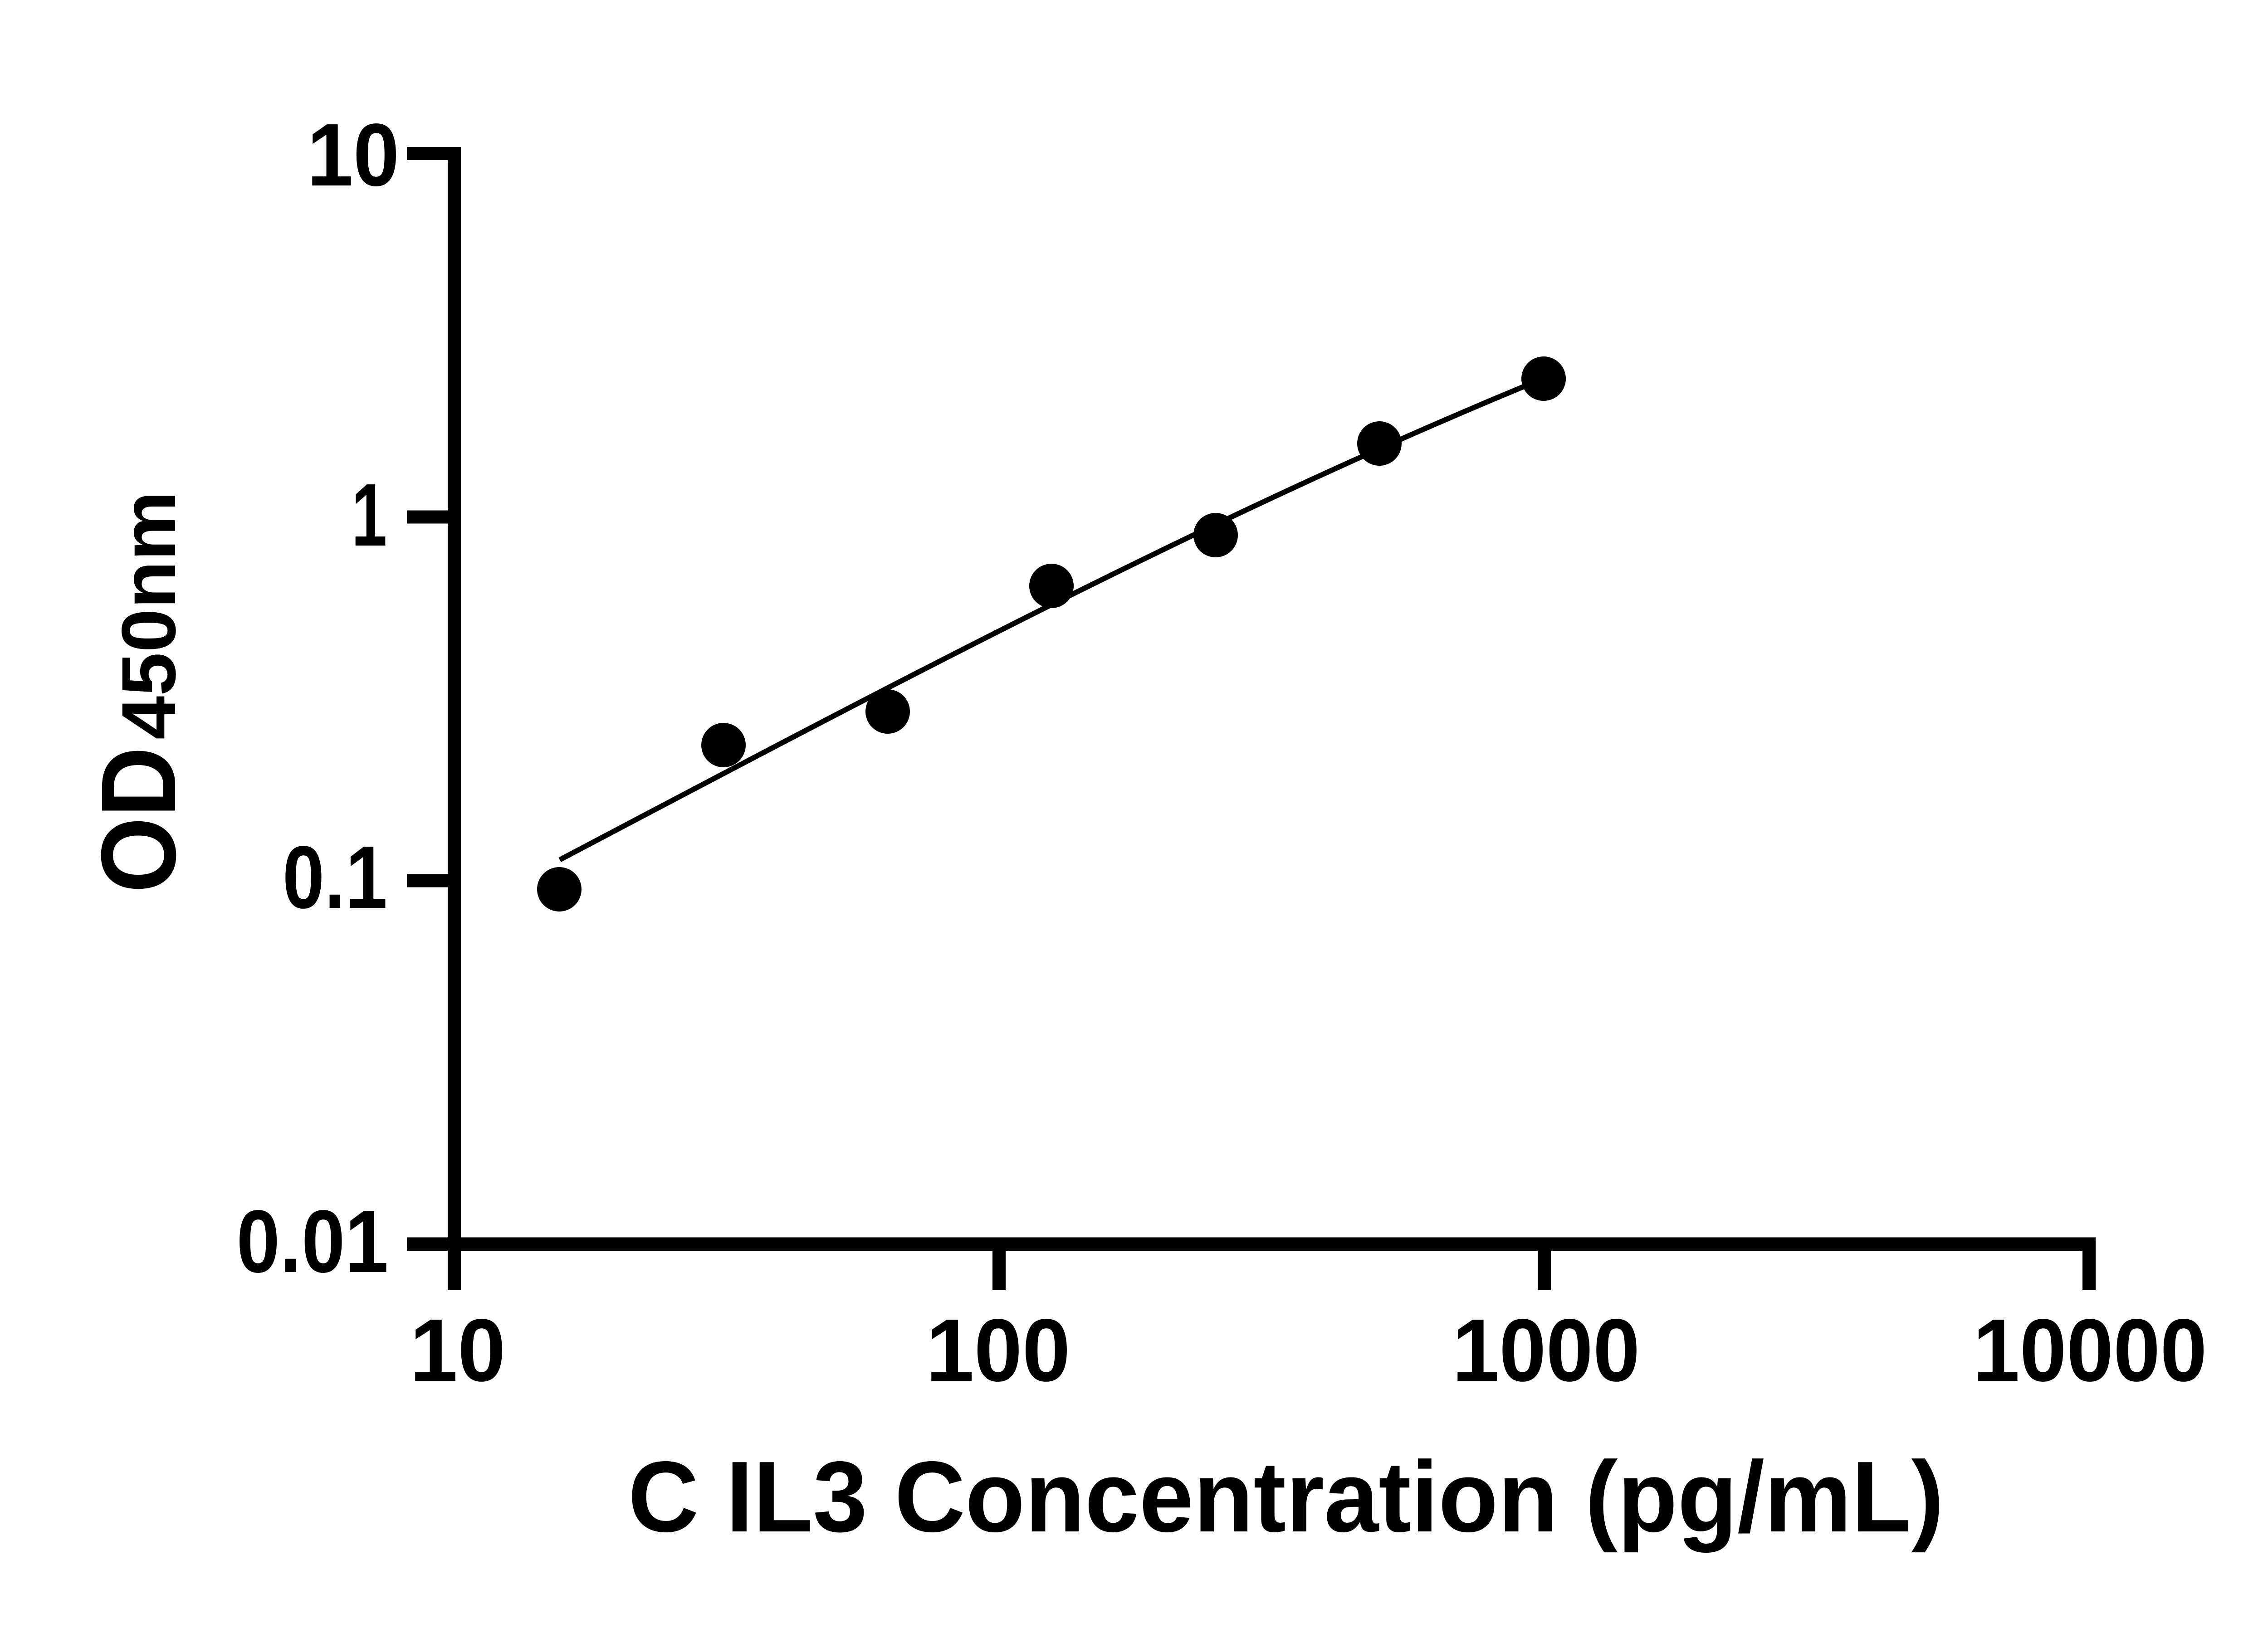  I want to click on svg-text: 10000, so click(2090, 1350).